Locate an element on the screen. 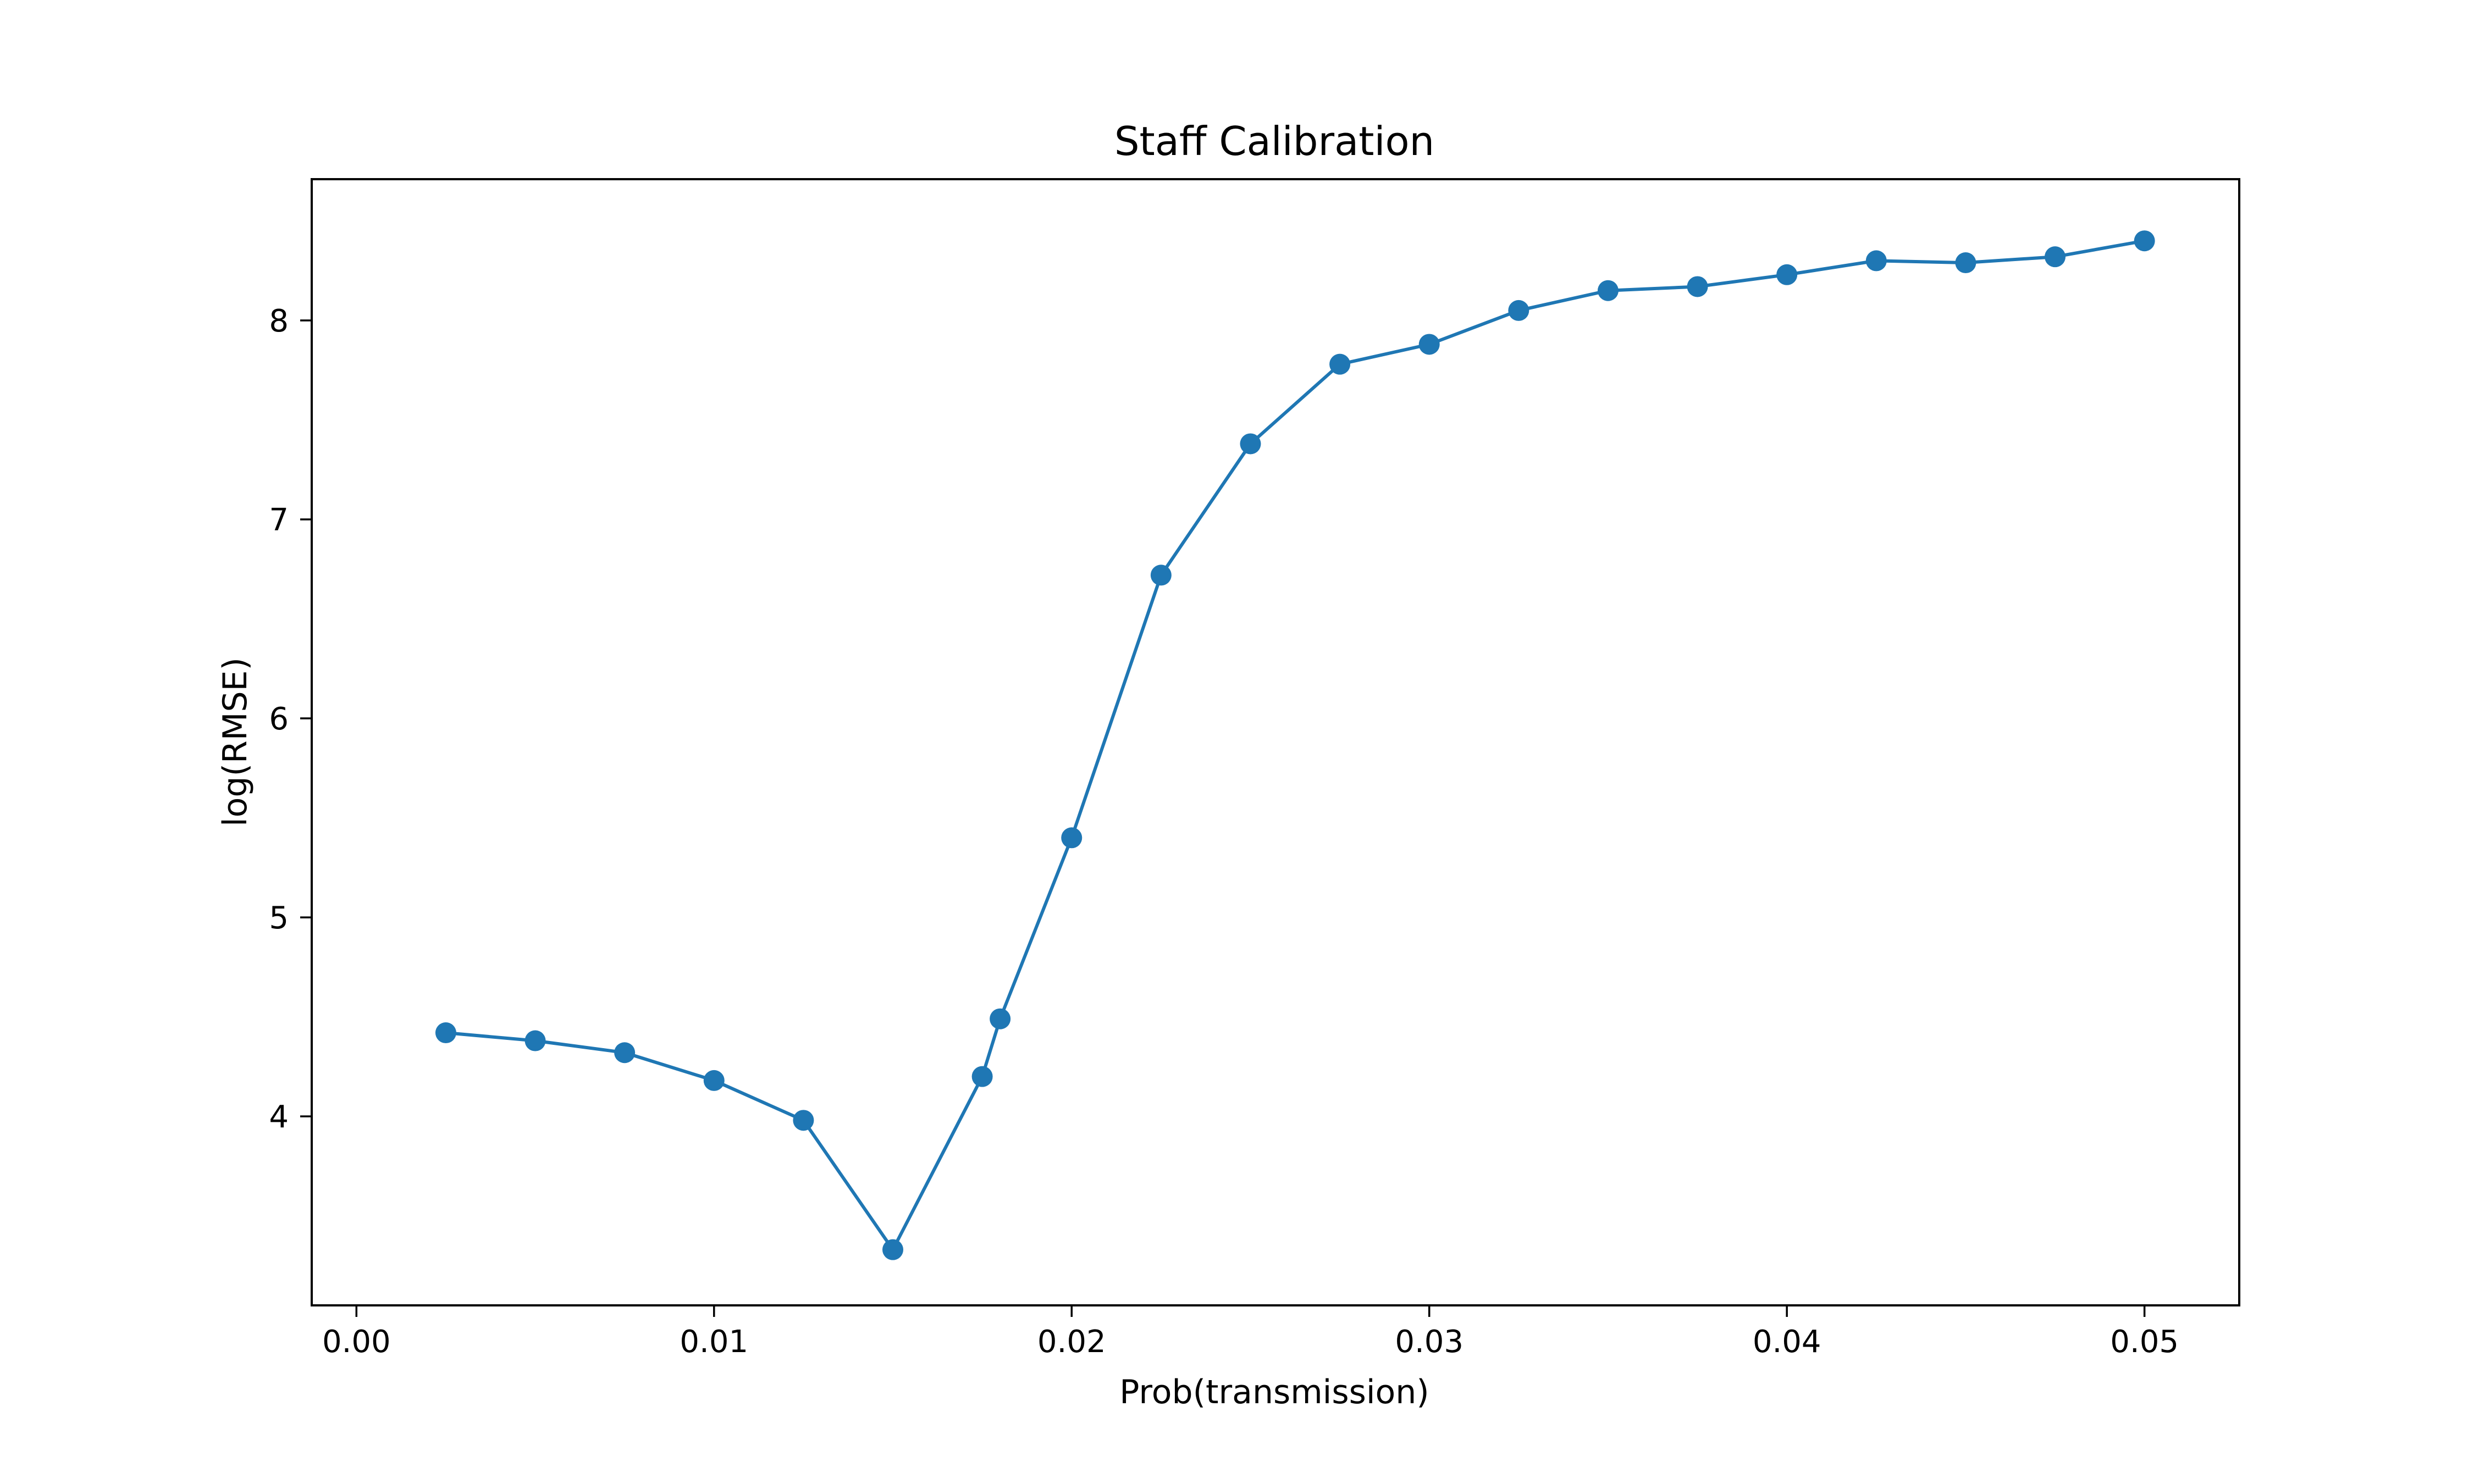 This screenshot has width=2474, height=1484. y-tick-label: 8 is located at coordinates (279, 321).